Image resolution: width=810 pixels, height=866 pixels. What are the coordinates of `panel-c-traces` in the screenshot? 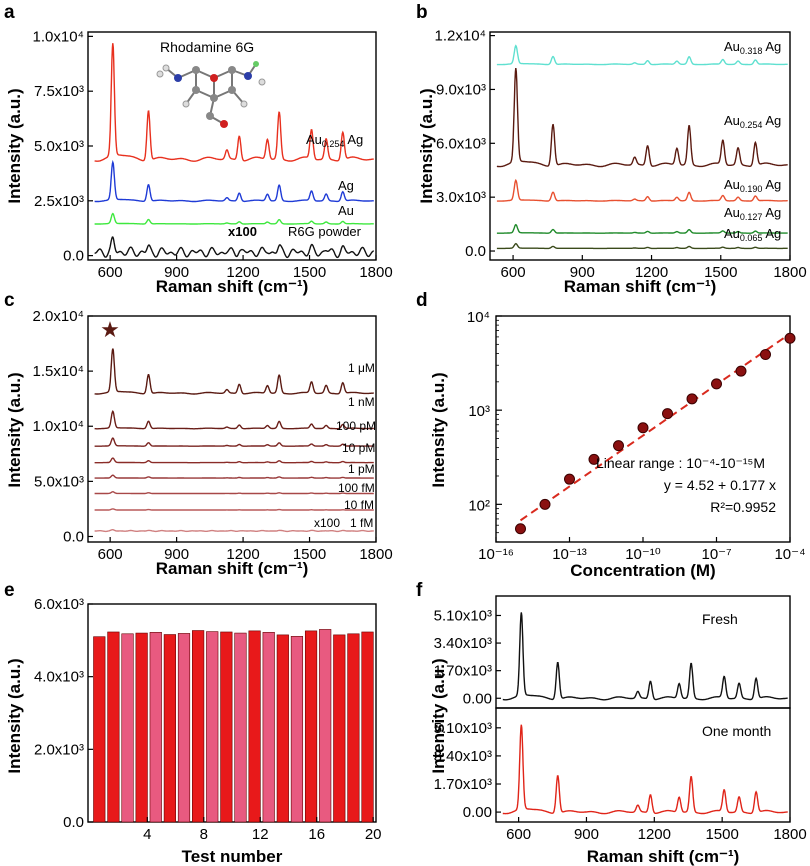 It's located at (234, 440).